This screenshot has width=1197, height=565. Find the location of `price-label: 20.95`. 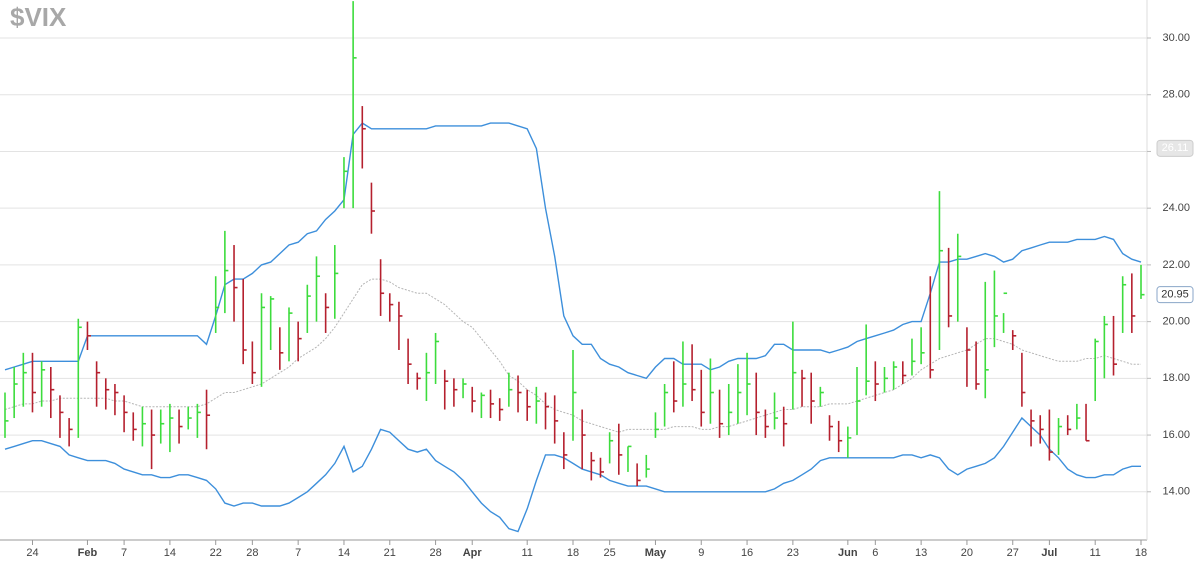

price-label: 20.95 is located at coordinates (1175, 295).